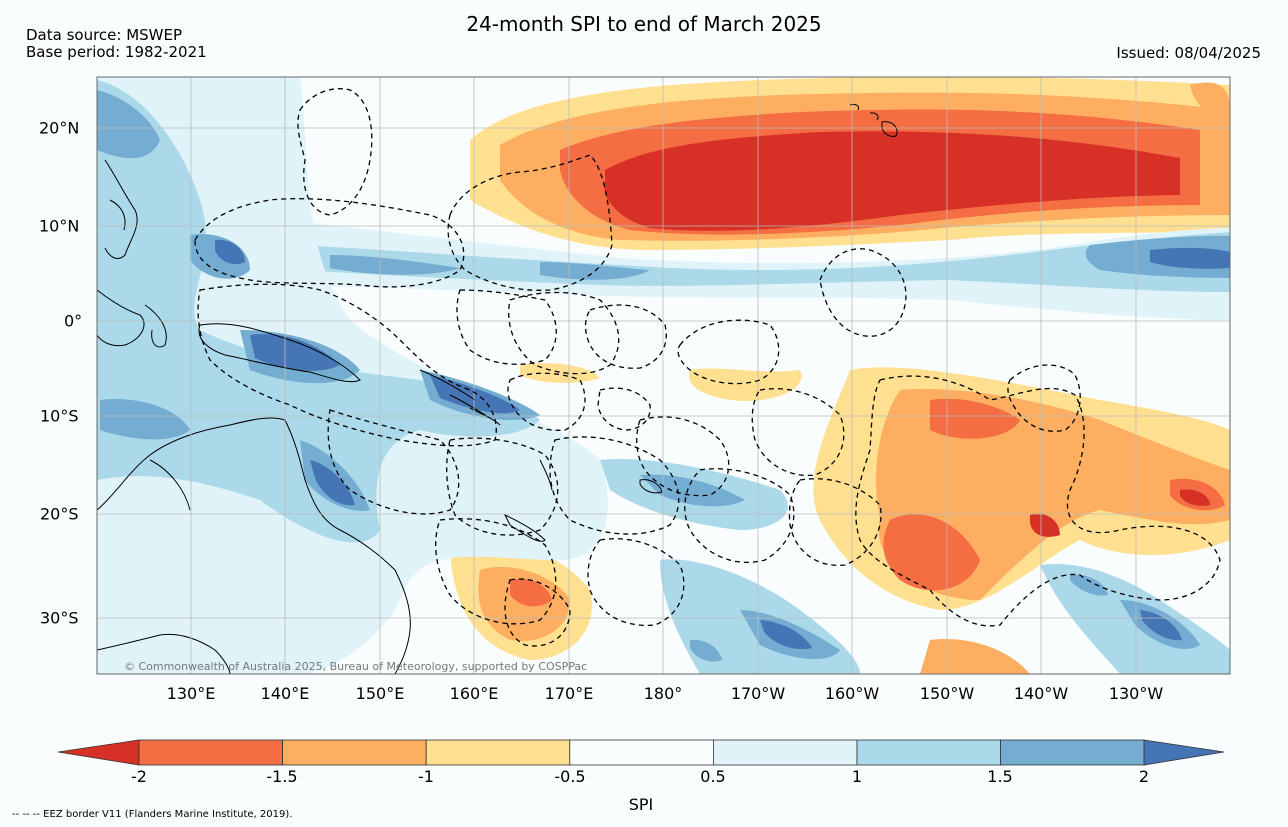 The width and height of the screenshot is (1288, 827). I want to click on colorbar, so click(641, 752).